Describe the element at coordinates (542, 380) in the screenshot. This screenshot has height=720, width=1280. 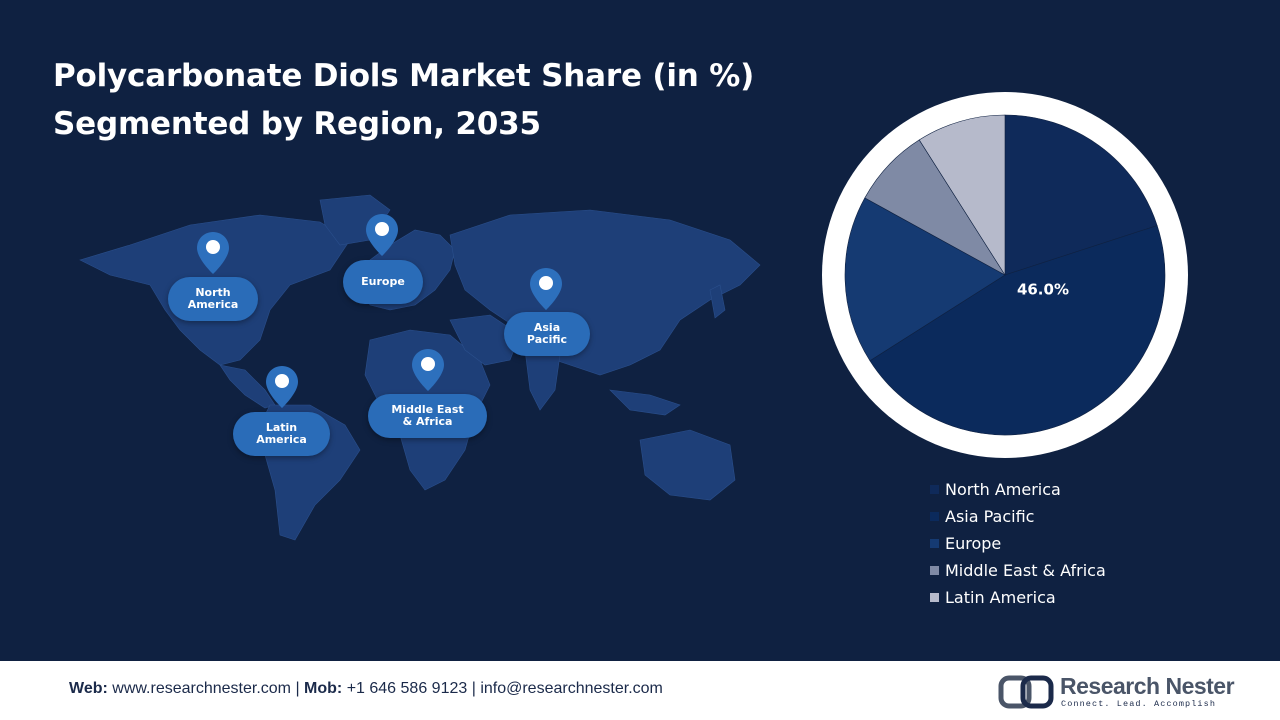
I see `india-landmass` at that location.